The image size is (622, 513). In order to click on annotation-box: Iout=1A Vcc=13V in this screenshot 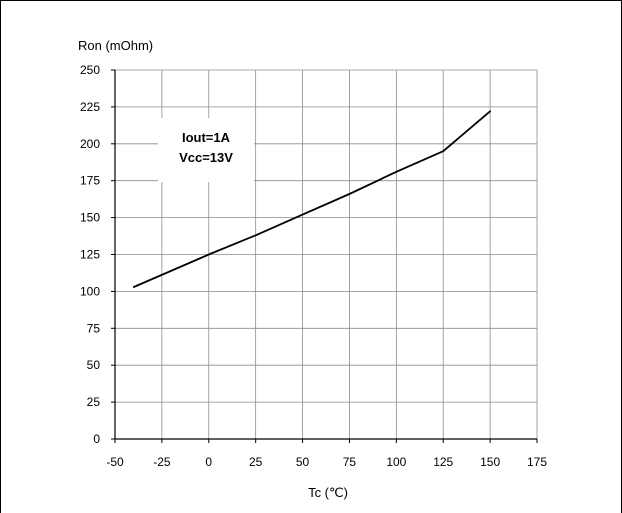, I will do `click(206, 150)`.